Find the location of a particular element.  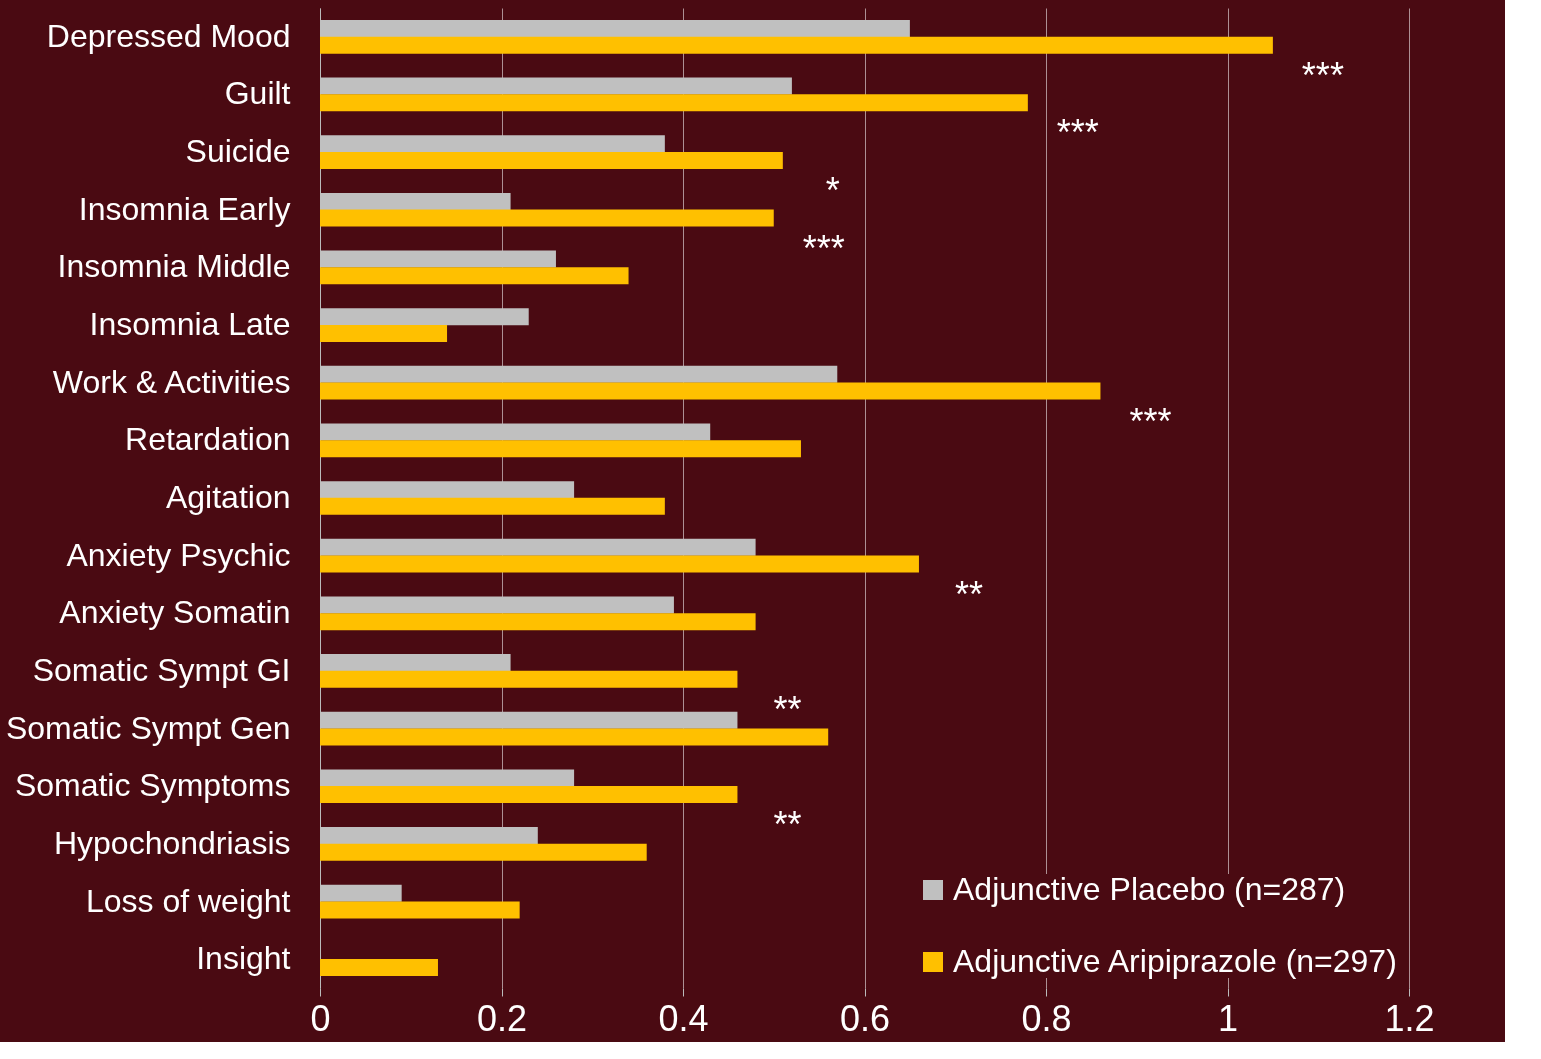

legend-label: Adjunctive Placebo (n=287) is located at coordinates (1149, 889).